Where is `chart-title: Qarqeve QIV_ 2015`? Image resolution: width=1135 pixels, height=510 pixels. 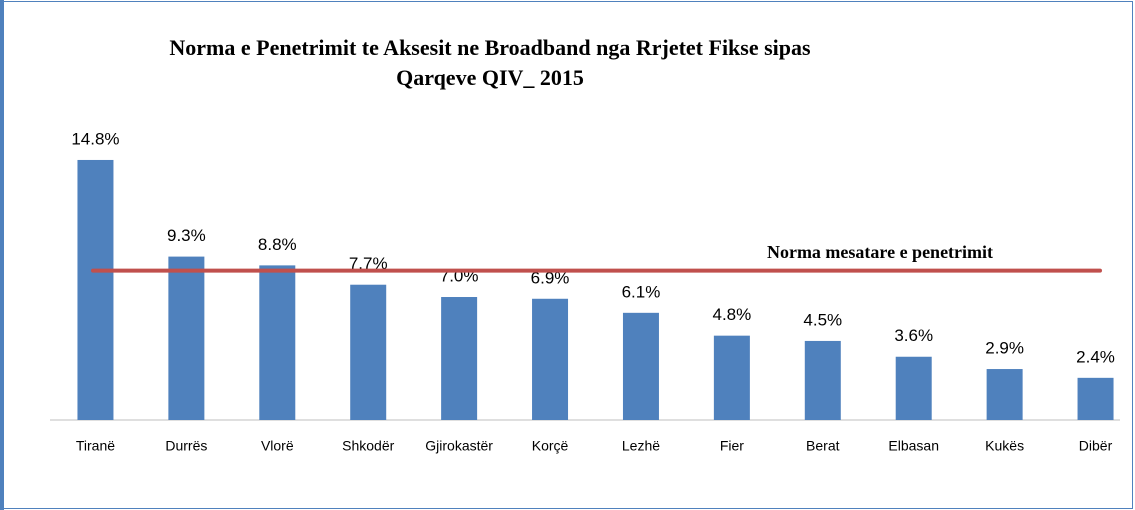 chart-title: Qarqeve QIV_ 2015 is located at coordinates (490, 77).